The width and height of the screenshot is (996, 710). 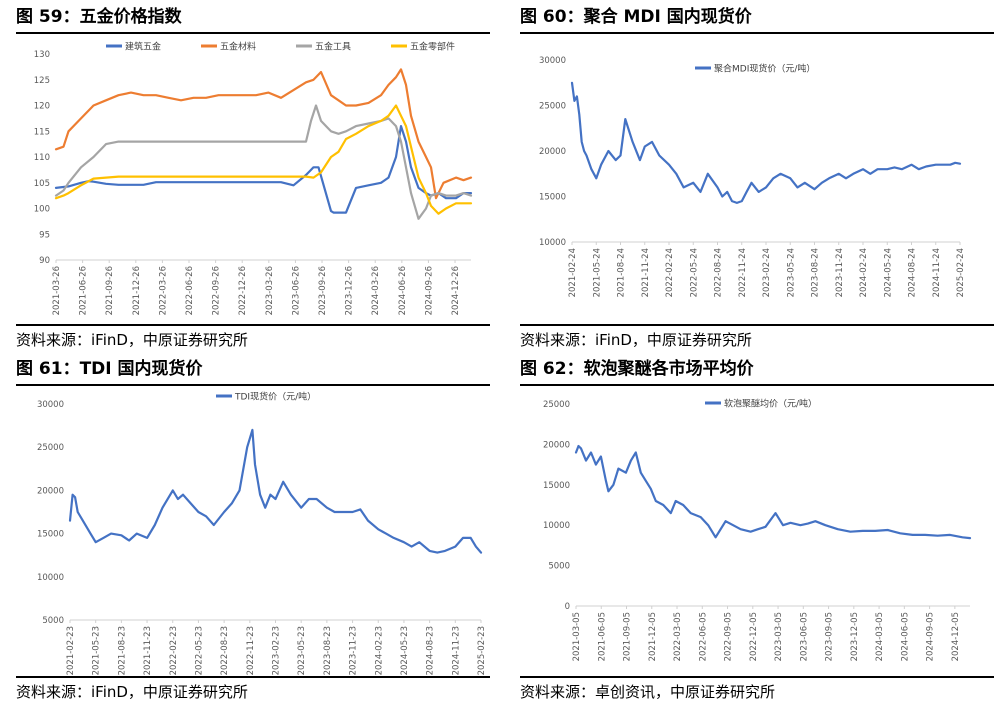 What do you see at coordinates (143, 47) in the screenshot?
I see `legend-entry: 建筑五金` at bounding box center [143, 47].